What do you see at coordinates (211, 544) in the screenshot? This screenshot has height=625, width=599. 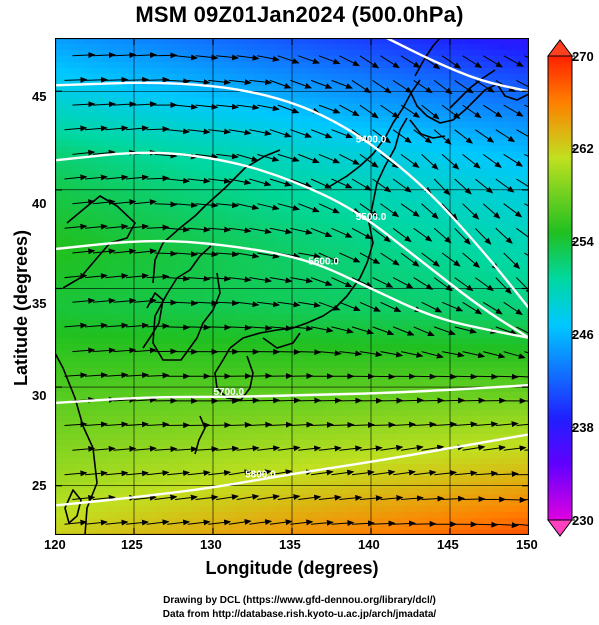 I see `x-tick-label: 130` at bounding box center [211, 544].